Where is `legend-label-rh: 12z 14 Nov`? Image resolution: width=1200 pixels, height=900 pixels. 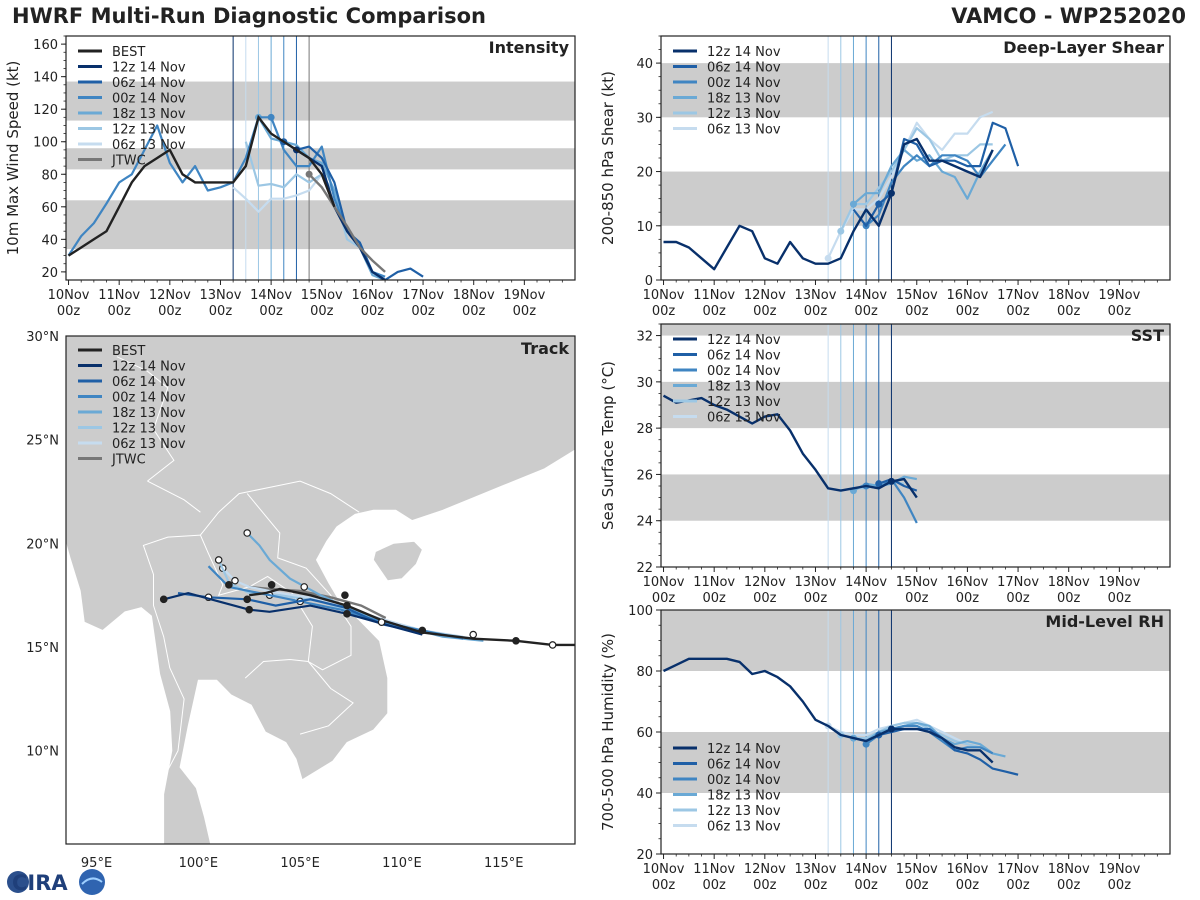
legend-label-rh: 12z 14 Nov is located at coordinates (744, 749).